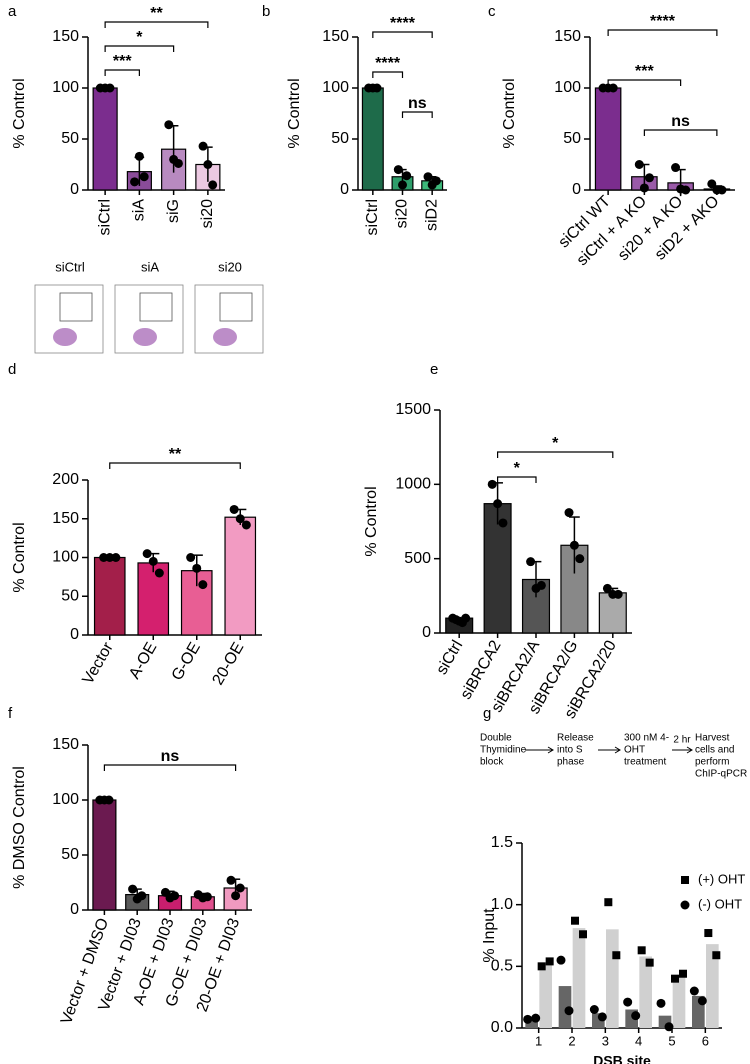  I want to click on panel-letter: e, so click(434, 369).